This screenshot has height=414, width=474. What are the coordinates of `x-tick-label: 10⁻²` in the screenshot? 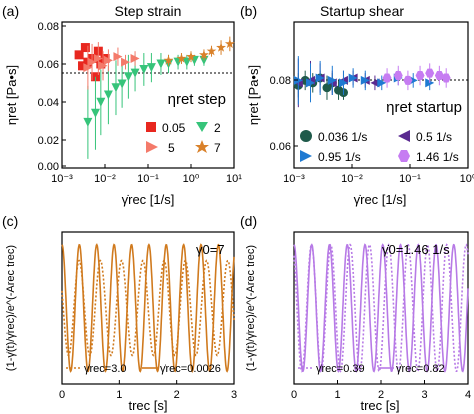 It's located at (352, 179).